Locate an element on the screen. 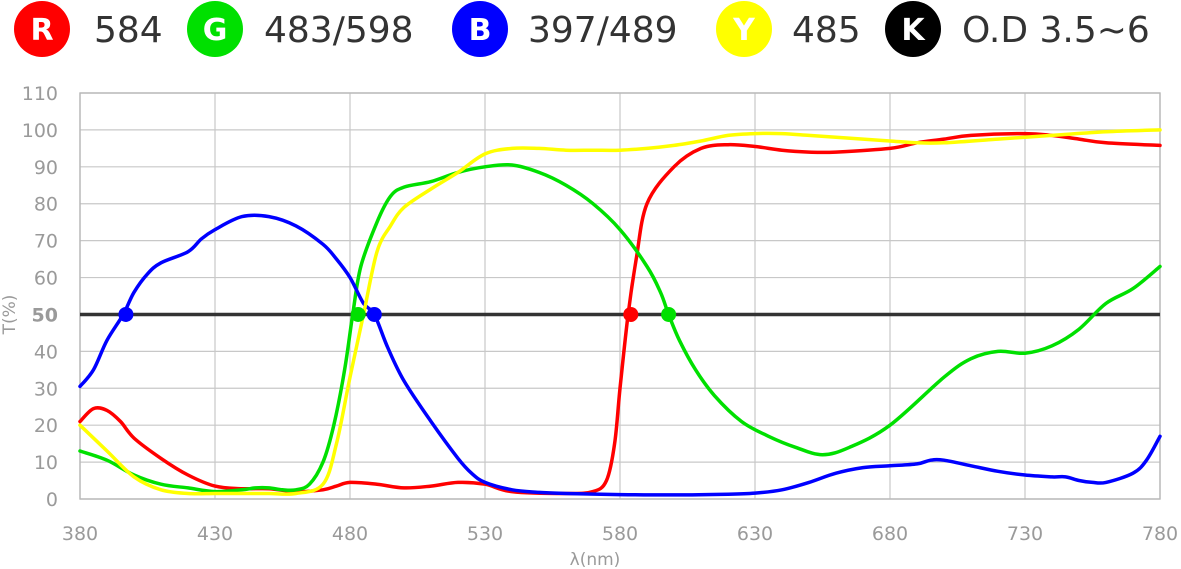 This screenshot has height=569, width=1181. legend-badge-r is located at coordinates (42, 29).